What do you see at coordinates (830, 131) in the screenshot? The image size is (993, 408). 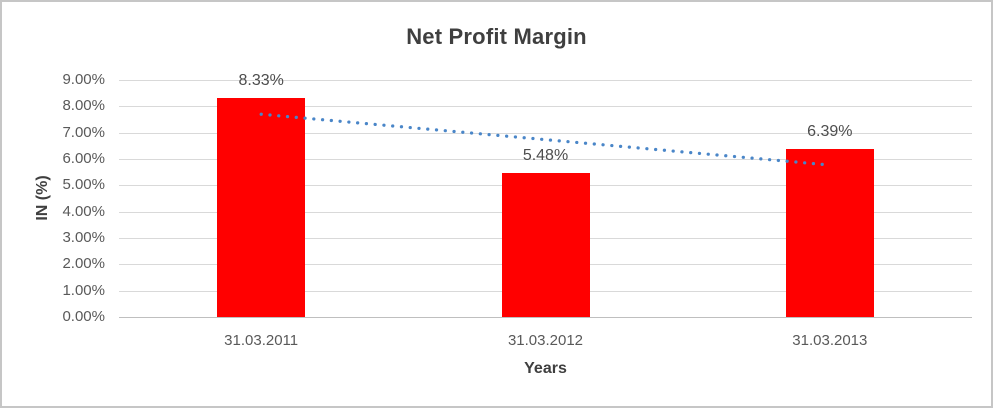 I see `data-label: 6.39%` at bounding box center [830, 131].